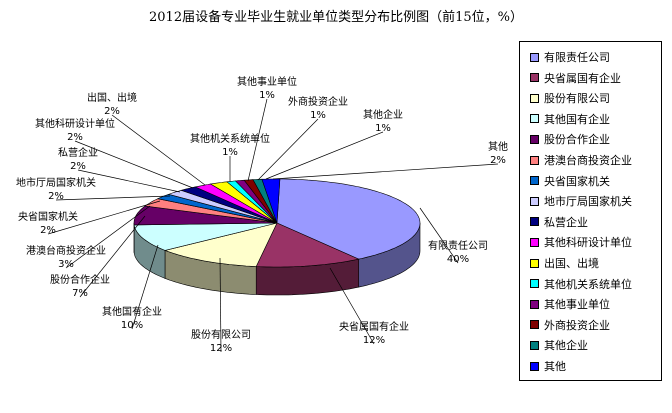 The height and width of the screenshot is (413, 672). I want to click on legend-label: 央省国家机关, so click(577, 181).